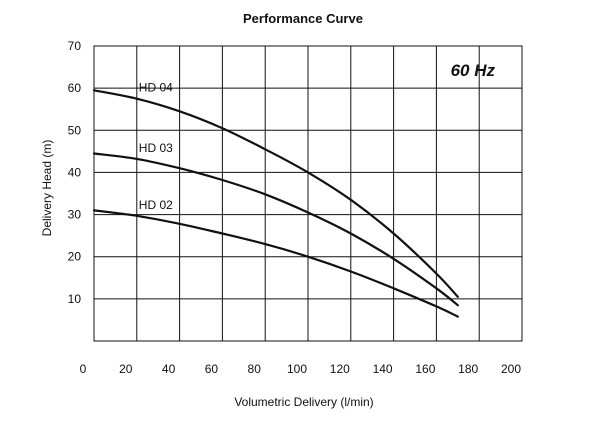  What do you see at coordinates (83, 369) in the screenshot?
I see `x-tick-label: 0` at bounding box center [83, 369].